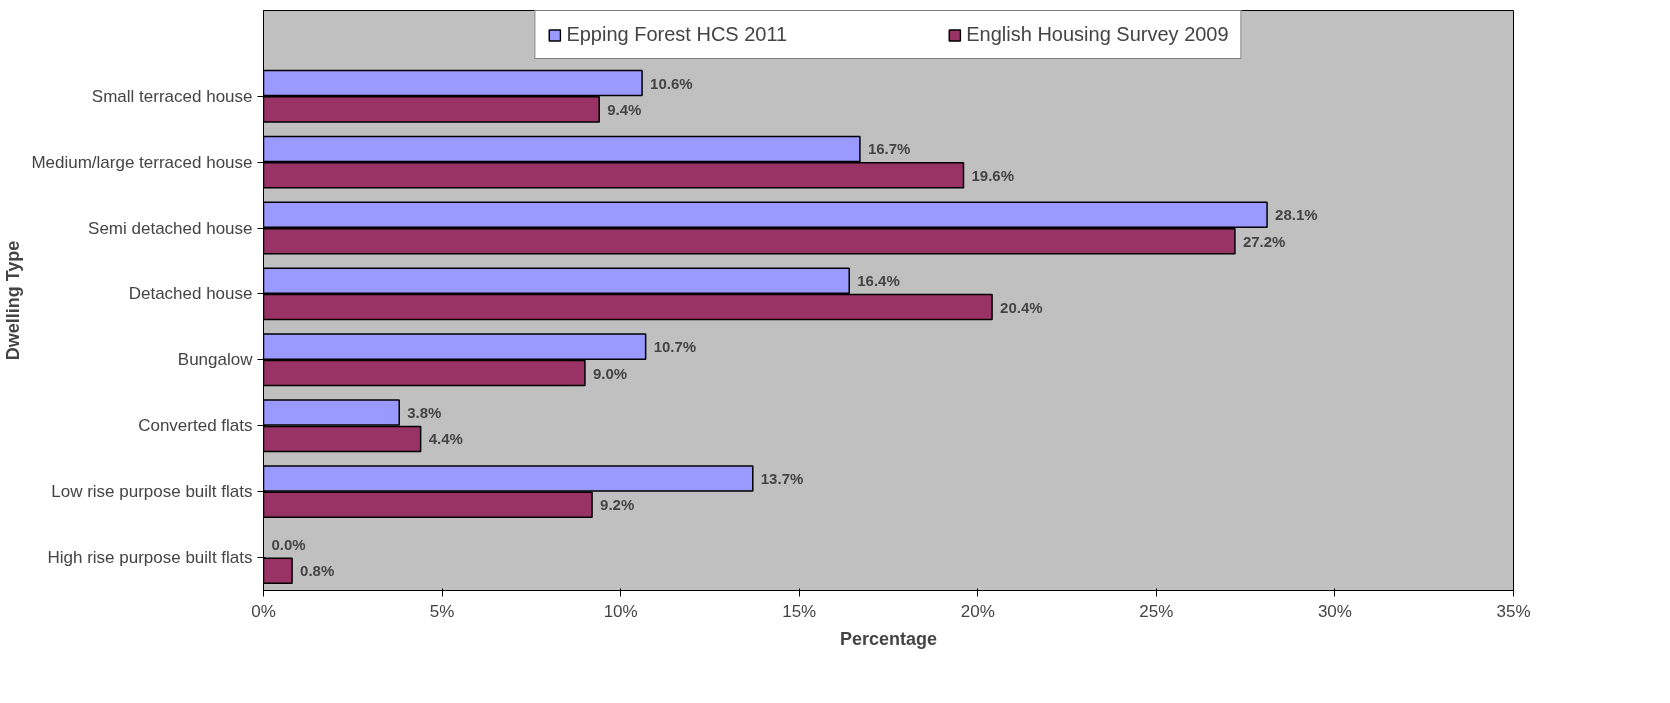  Describe the element at coordinates (263, 611) in the screenshot. I see `x-tick-label: 0%` at that location.